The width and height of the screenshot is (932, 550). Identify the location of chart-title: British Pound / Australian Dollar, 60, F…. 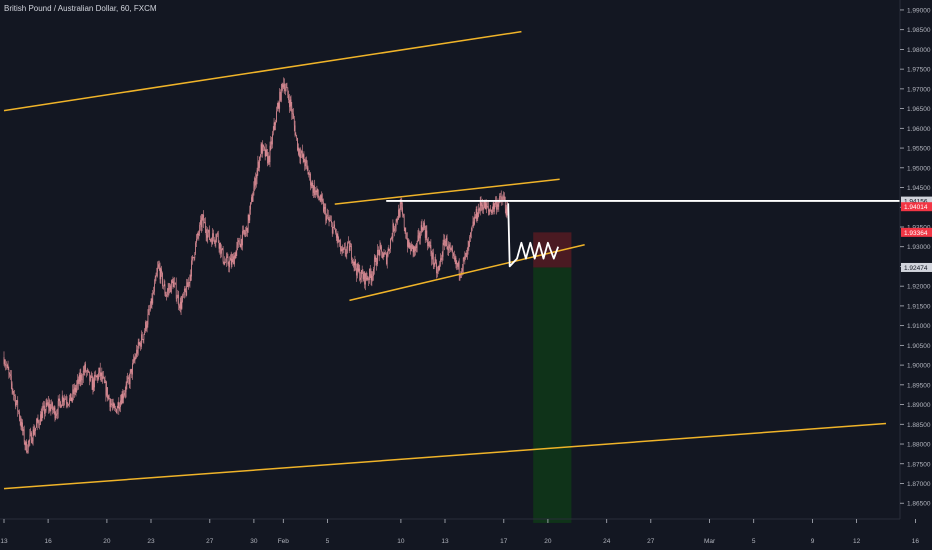
(80, 8).